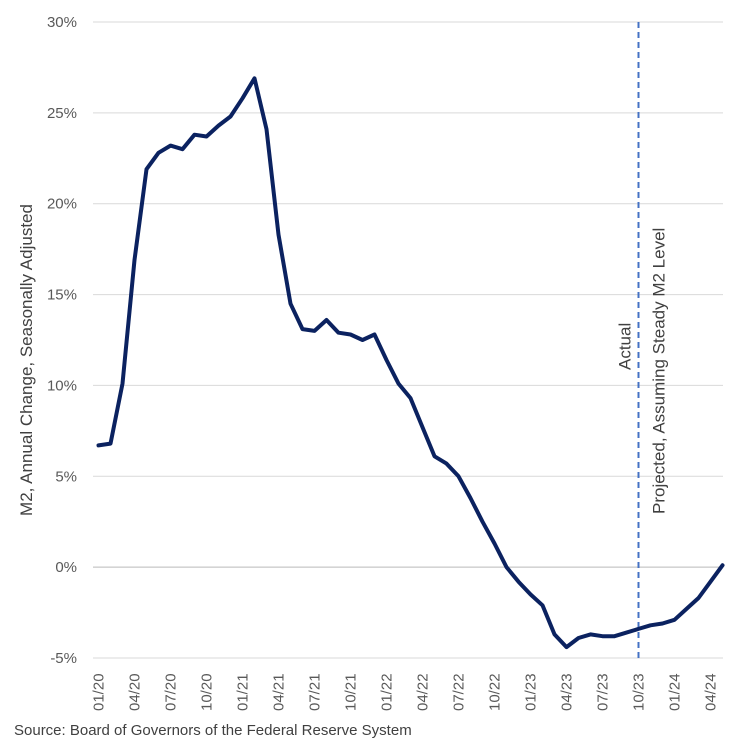 The image size is (750, 750). What do you see at coordinates (351, 692) in the screenshot?
I see `x-tick-label: 10/21` at bounding box center [351, 692].